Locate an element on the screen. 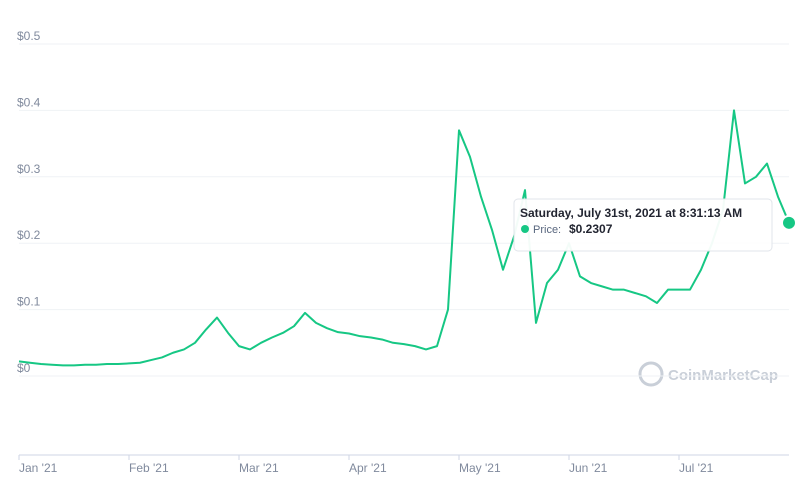 The height and width of the screenshot is (486, 804). y-tick-label: $0.3 is located at coordinates (29, 169).